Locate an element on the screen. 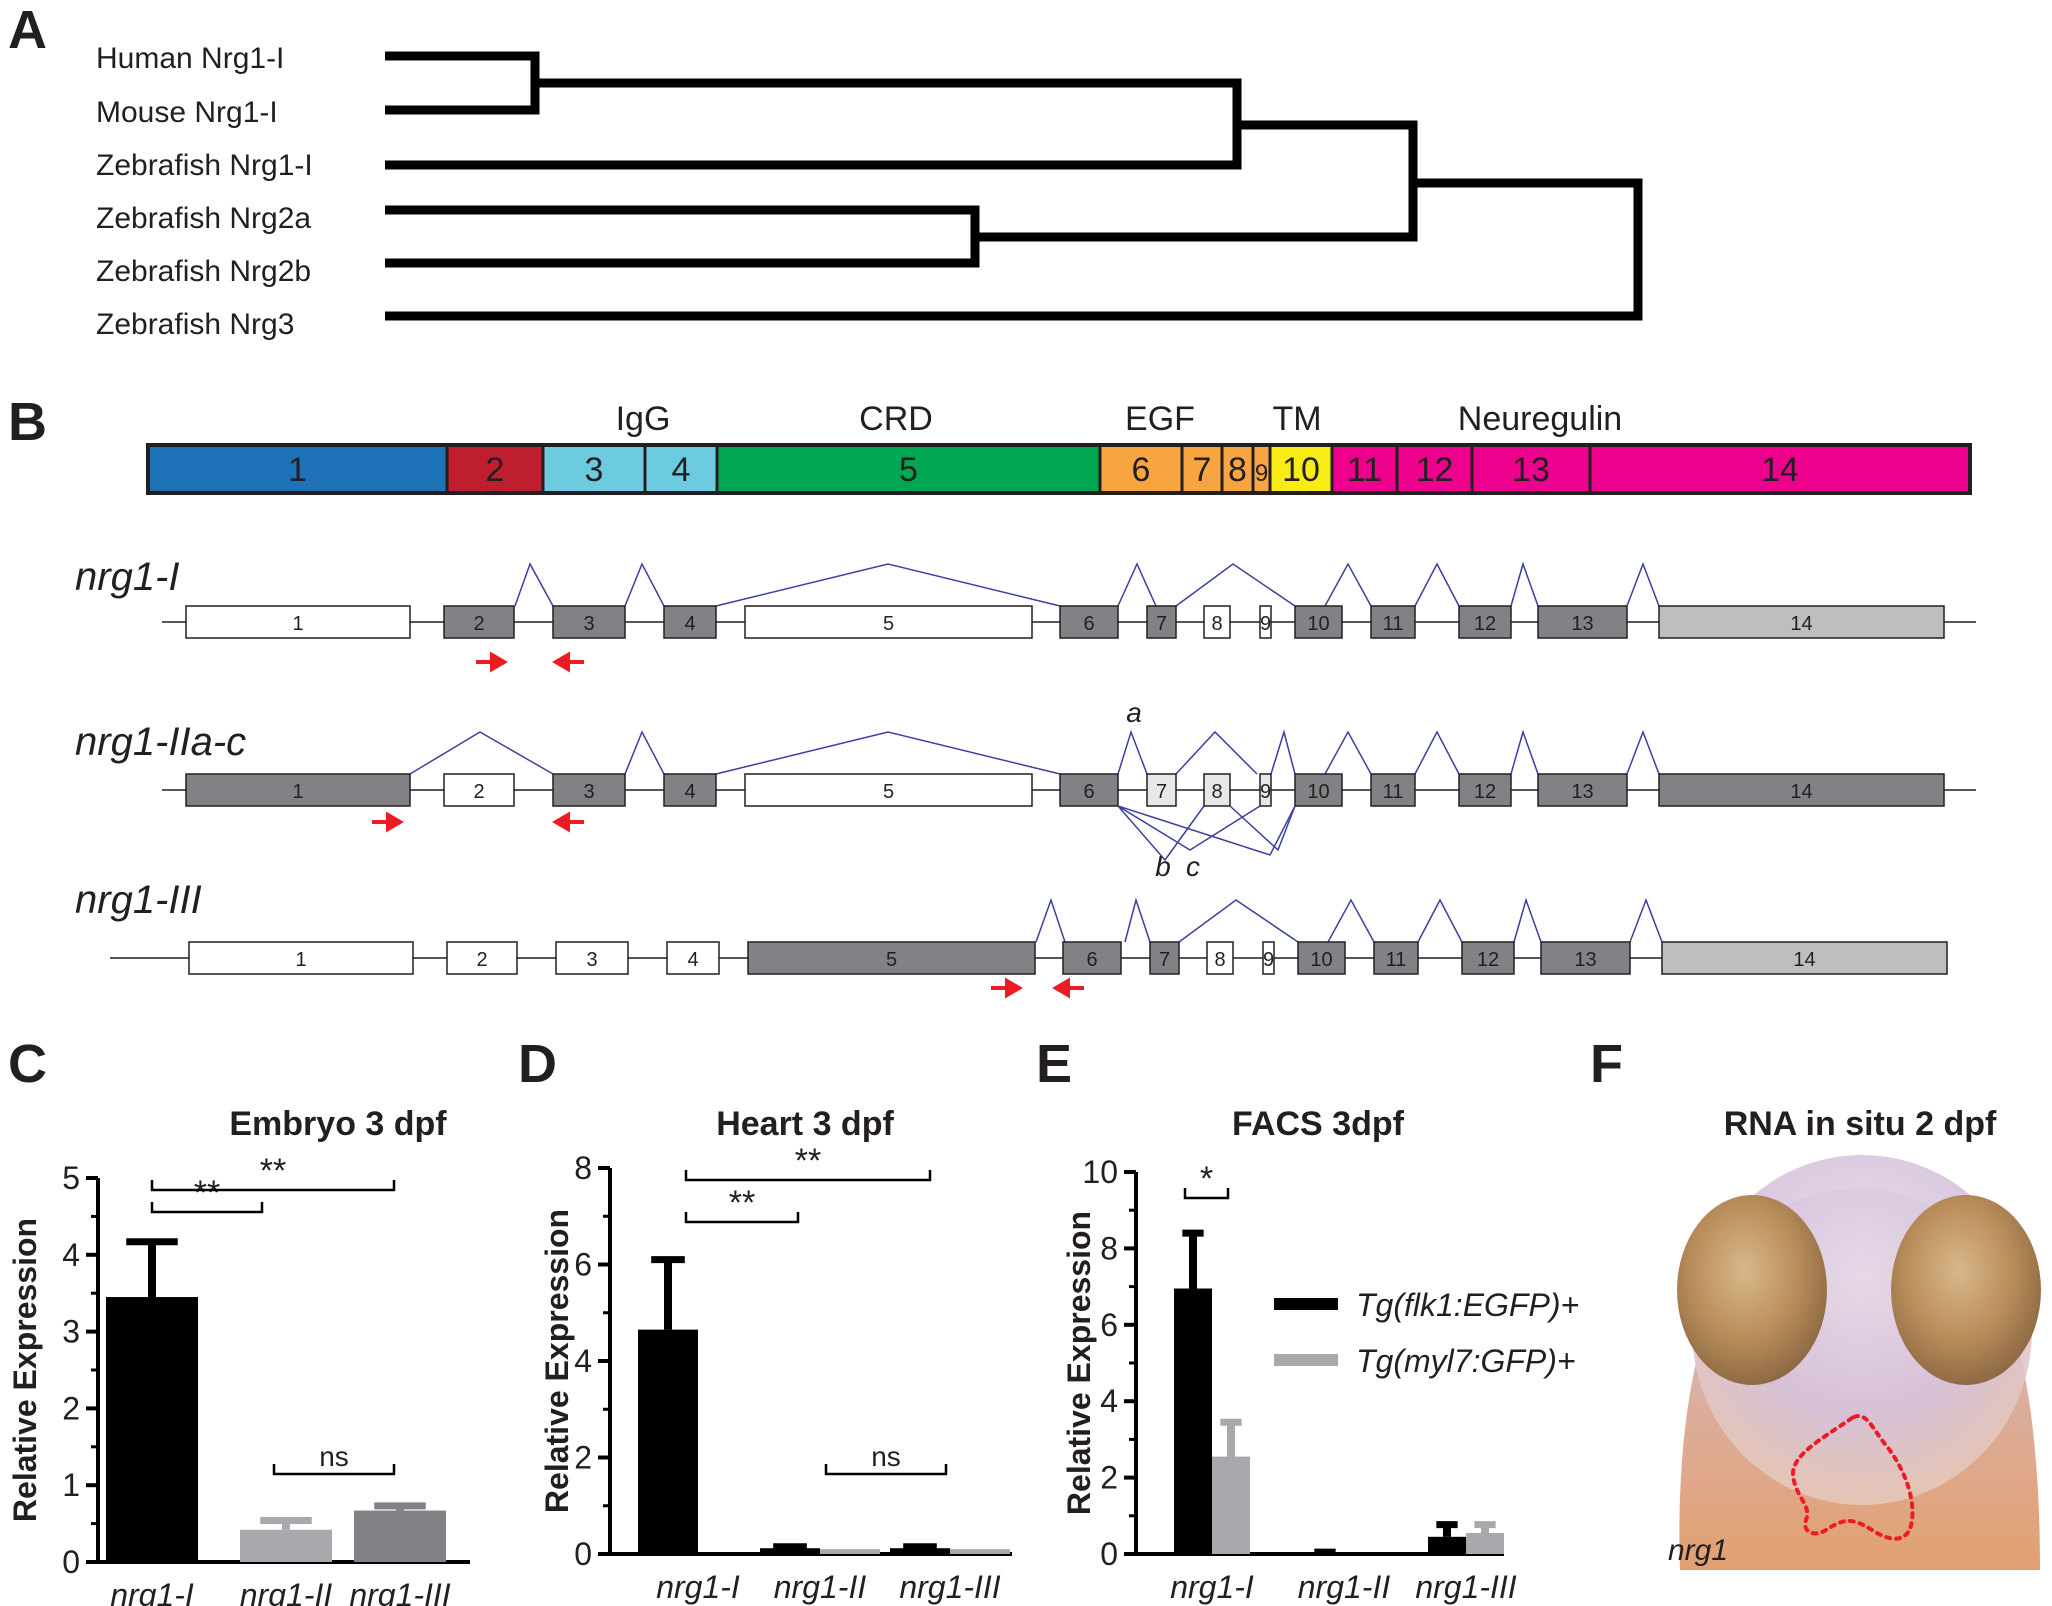 The width and height of the screenshot is (2052, 1606). tree-taxon-label: Zebrafish Nrg1-I is located at coordinates (204, 165).